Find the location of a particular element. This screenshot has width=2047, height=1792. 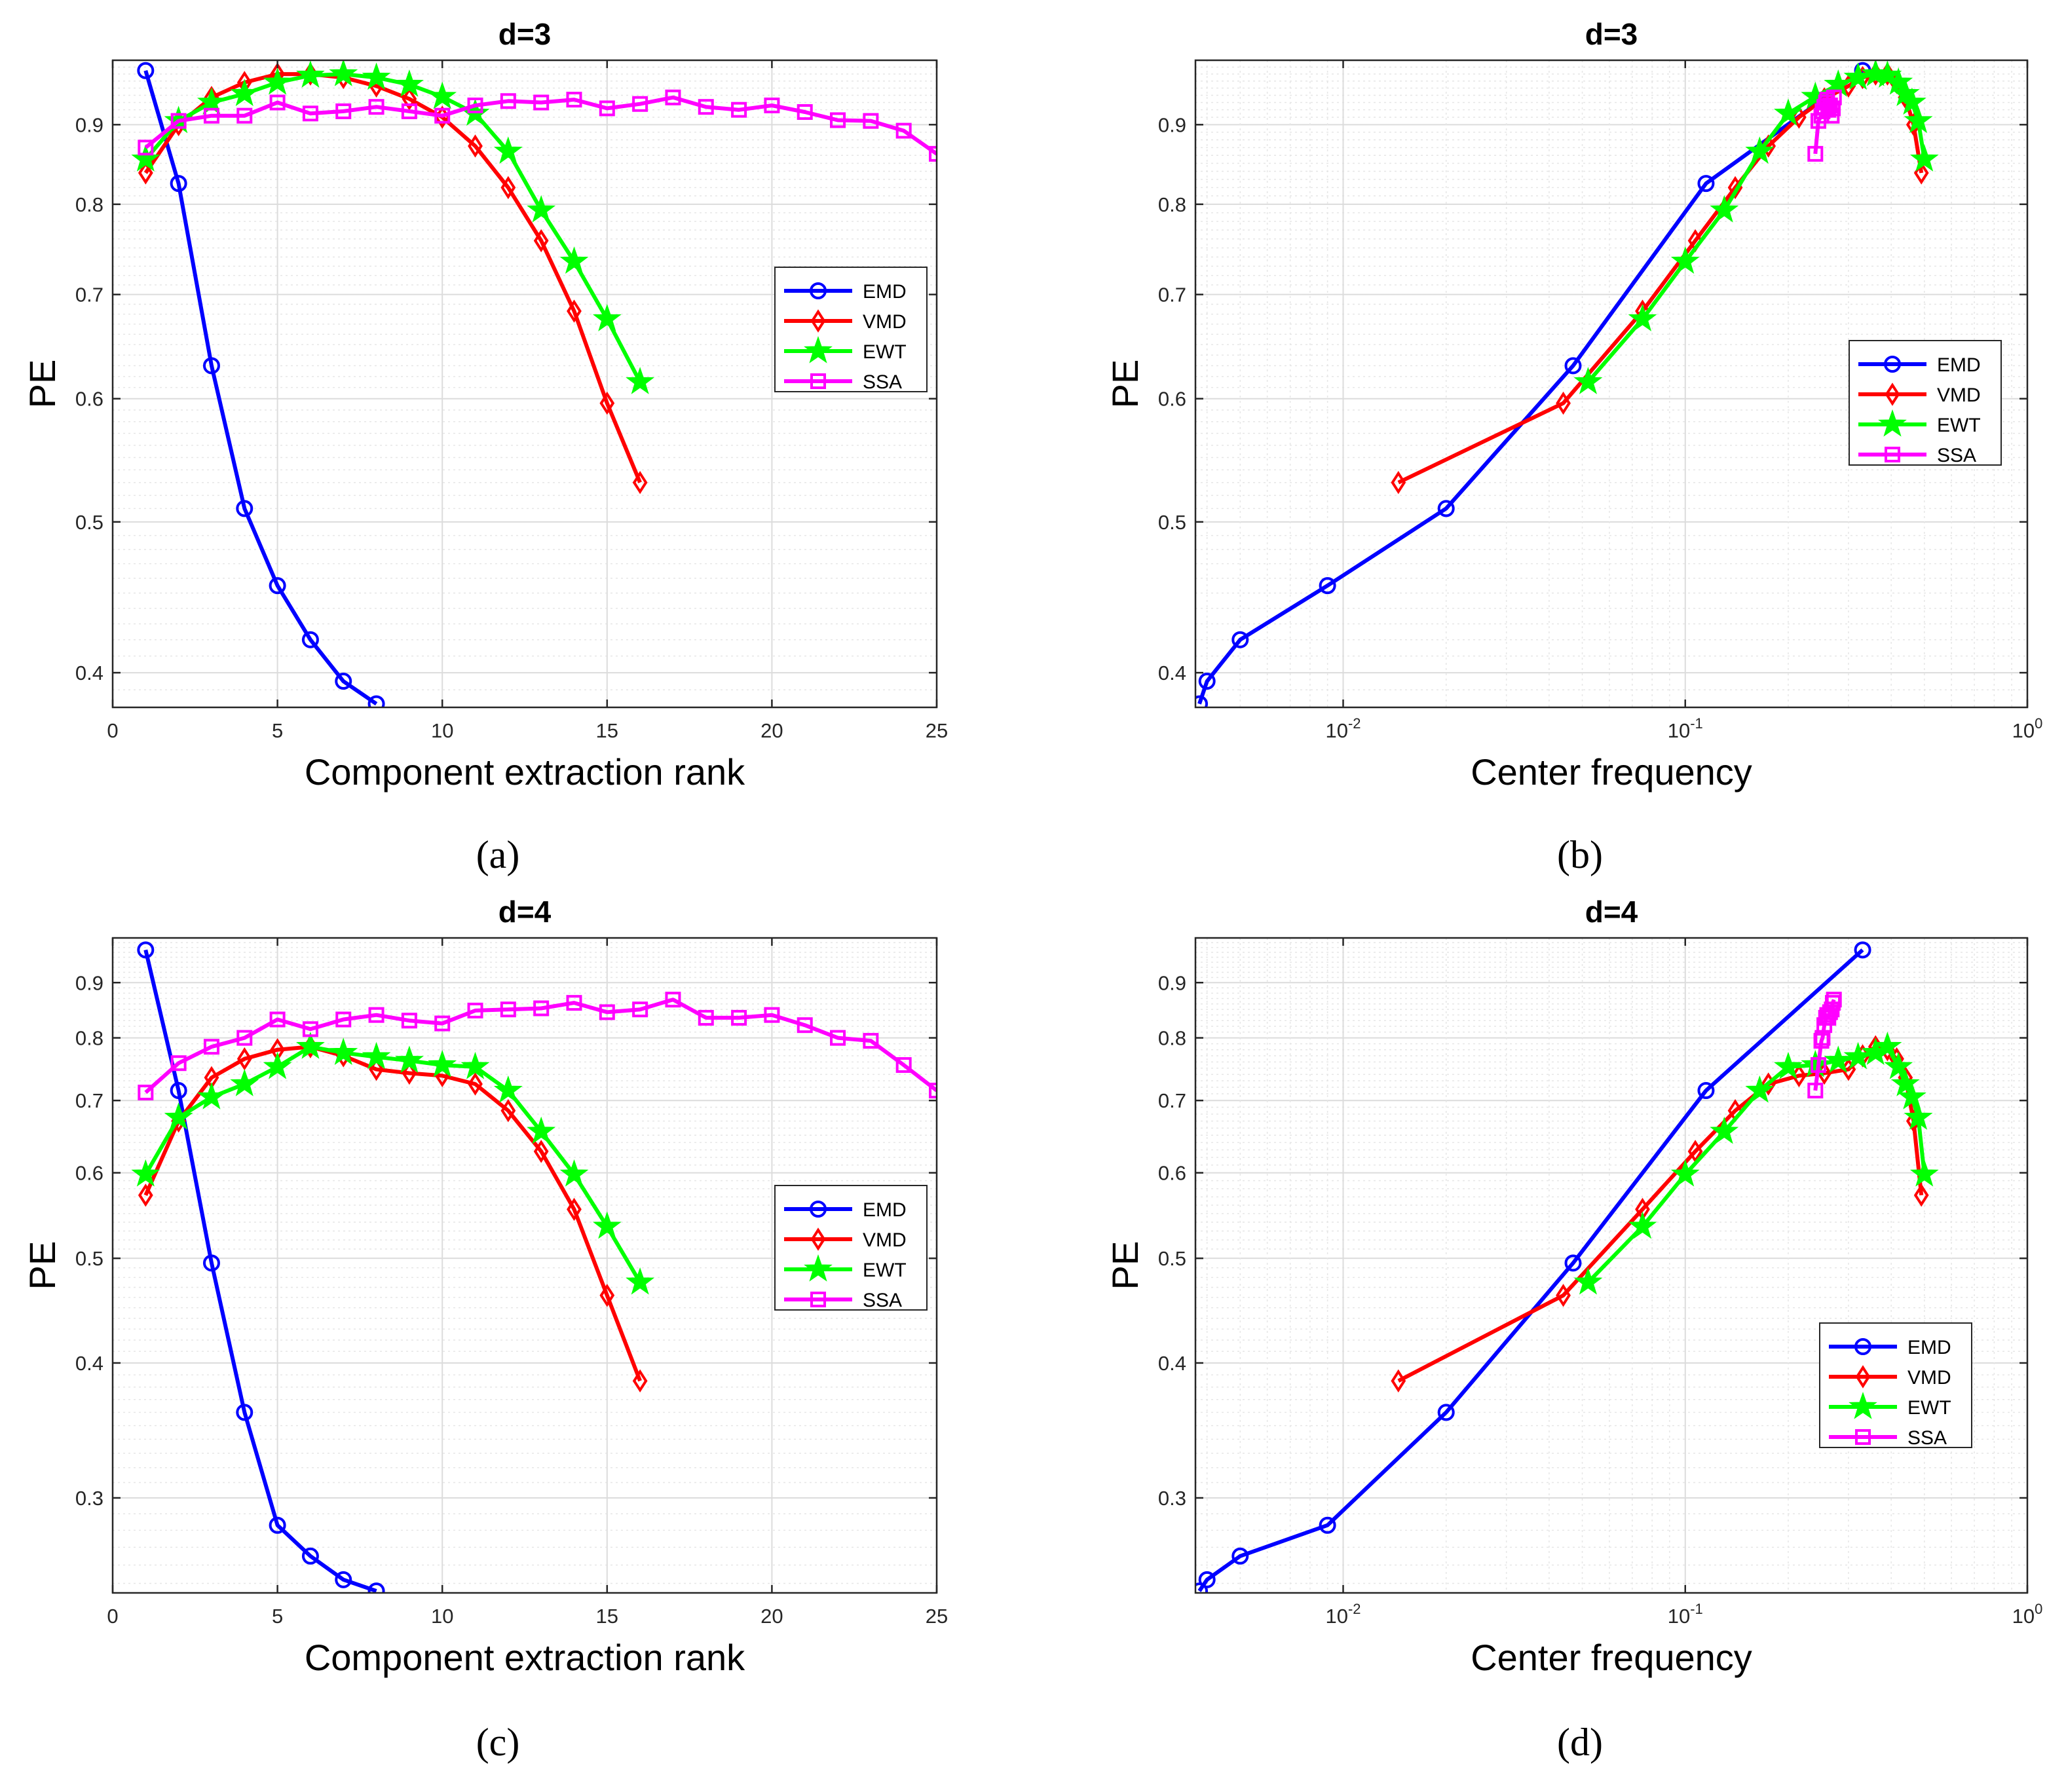

panel-a-ssa-line is located at coordinates (540, 125).